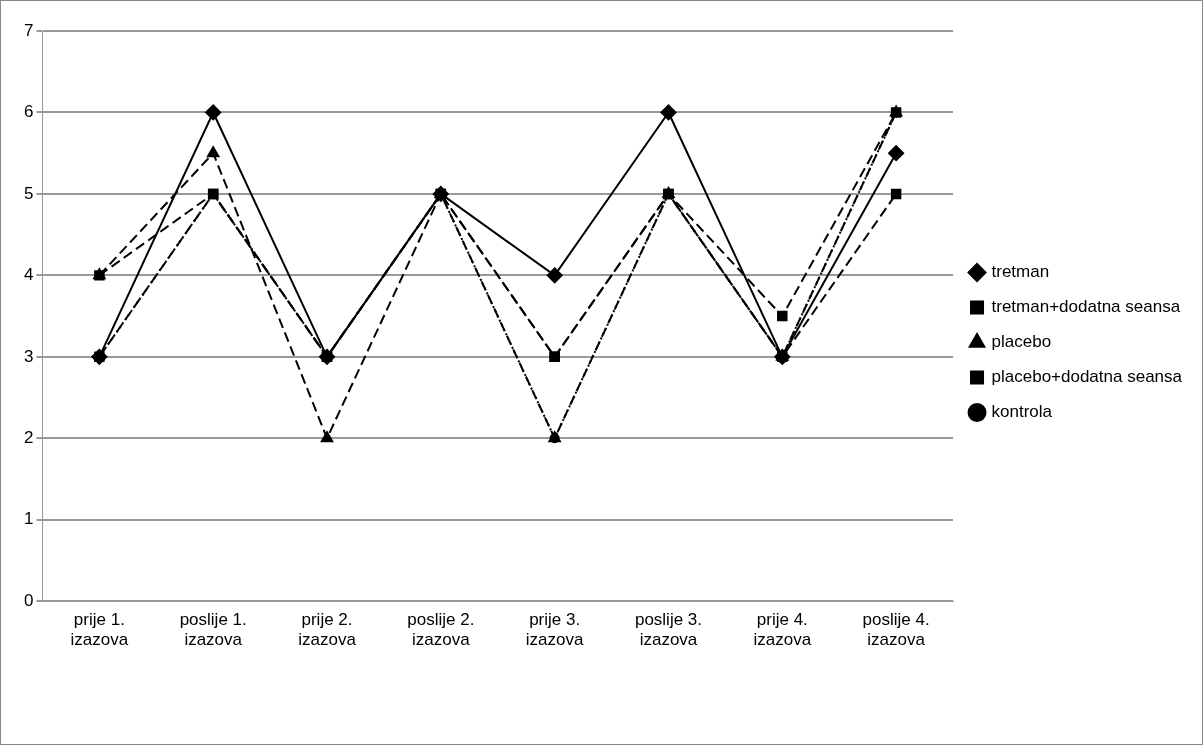 This screenshot has width=1203, height=745. Describe the element at coordinates (668, 630) in the screenshot. I see `x-tick-label: poslije 3. izazova` at that location.